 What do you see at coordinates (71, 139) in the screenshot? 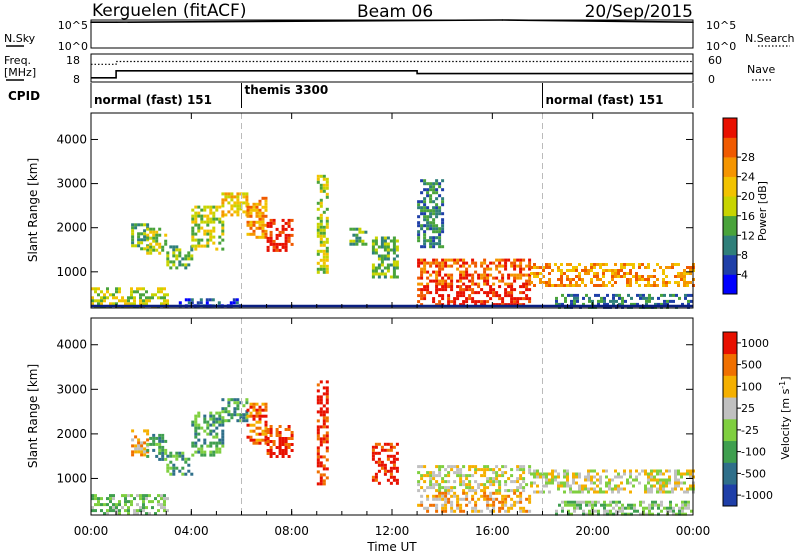
I see `y-tick-label: 4000` at bounding box center [71, 139].